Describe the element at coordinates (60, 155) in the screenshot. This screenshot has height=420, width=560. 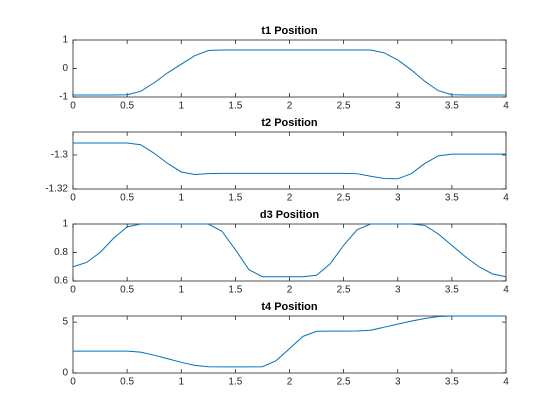
I see `y-tick-label: -1.3` at that location.